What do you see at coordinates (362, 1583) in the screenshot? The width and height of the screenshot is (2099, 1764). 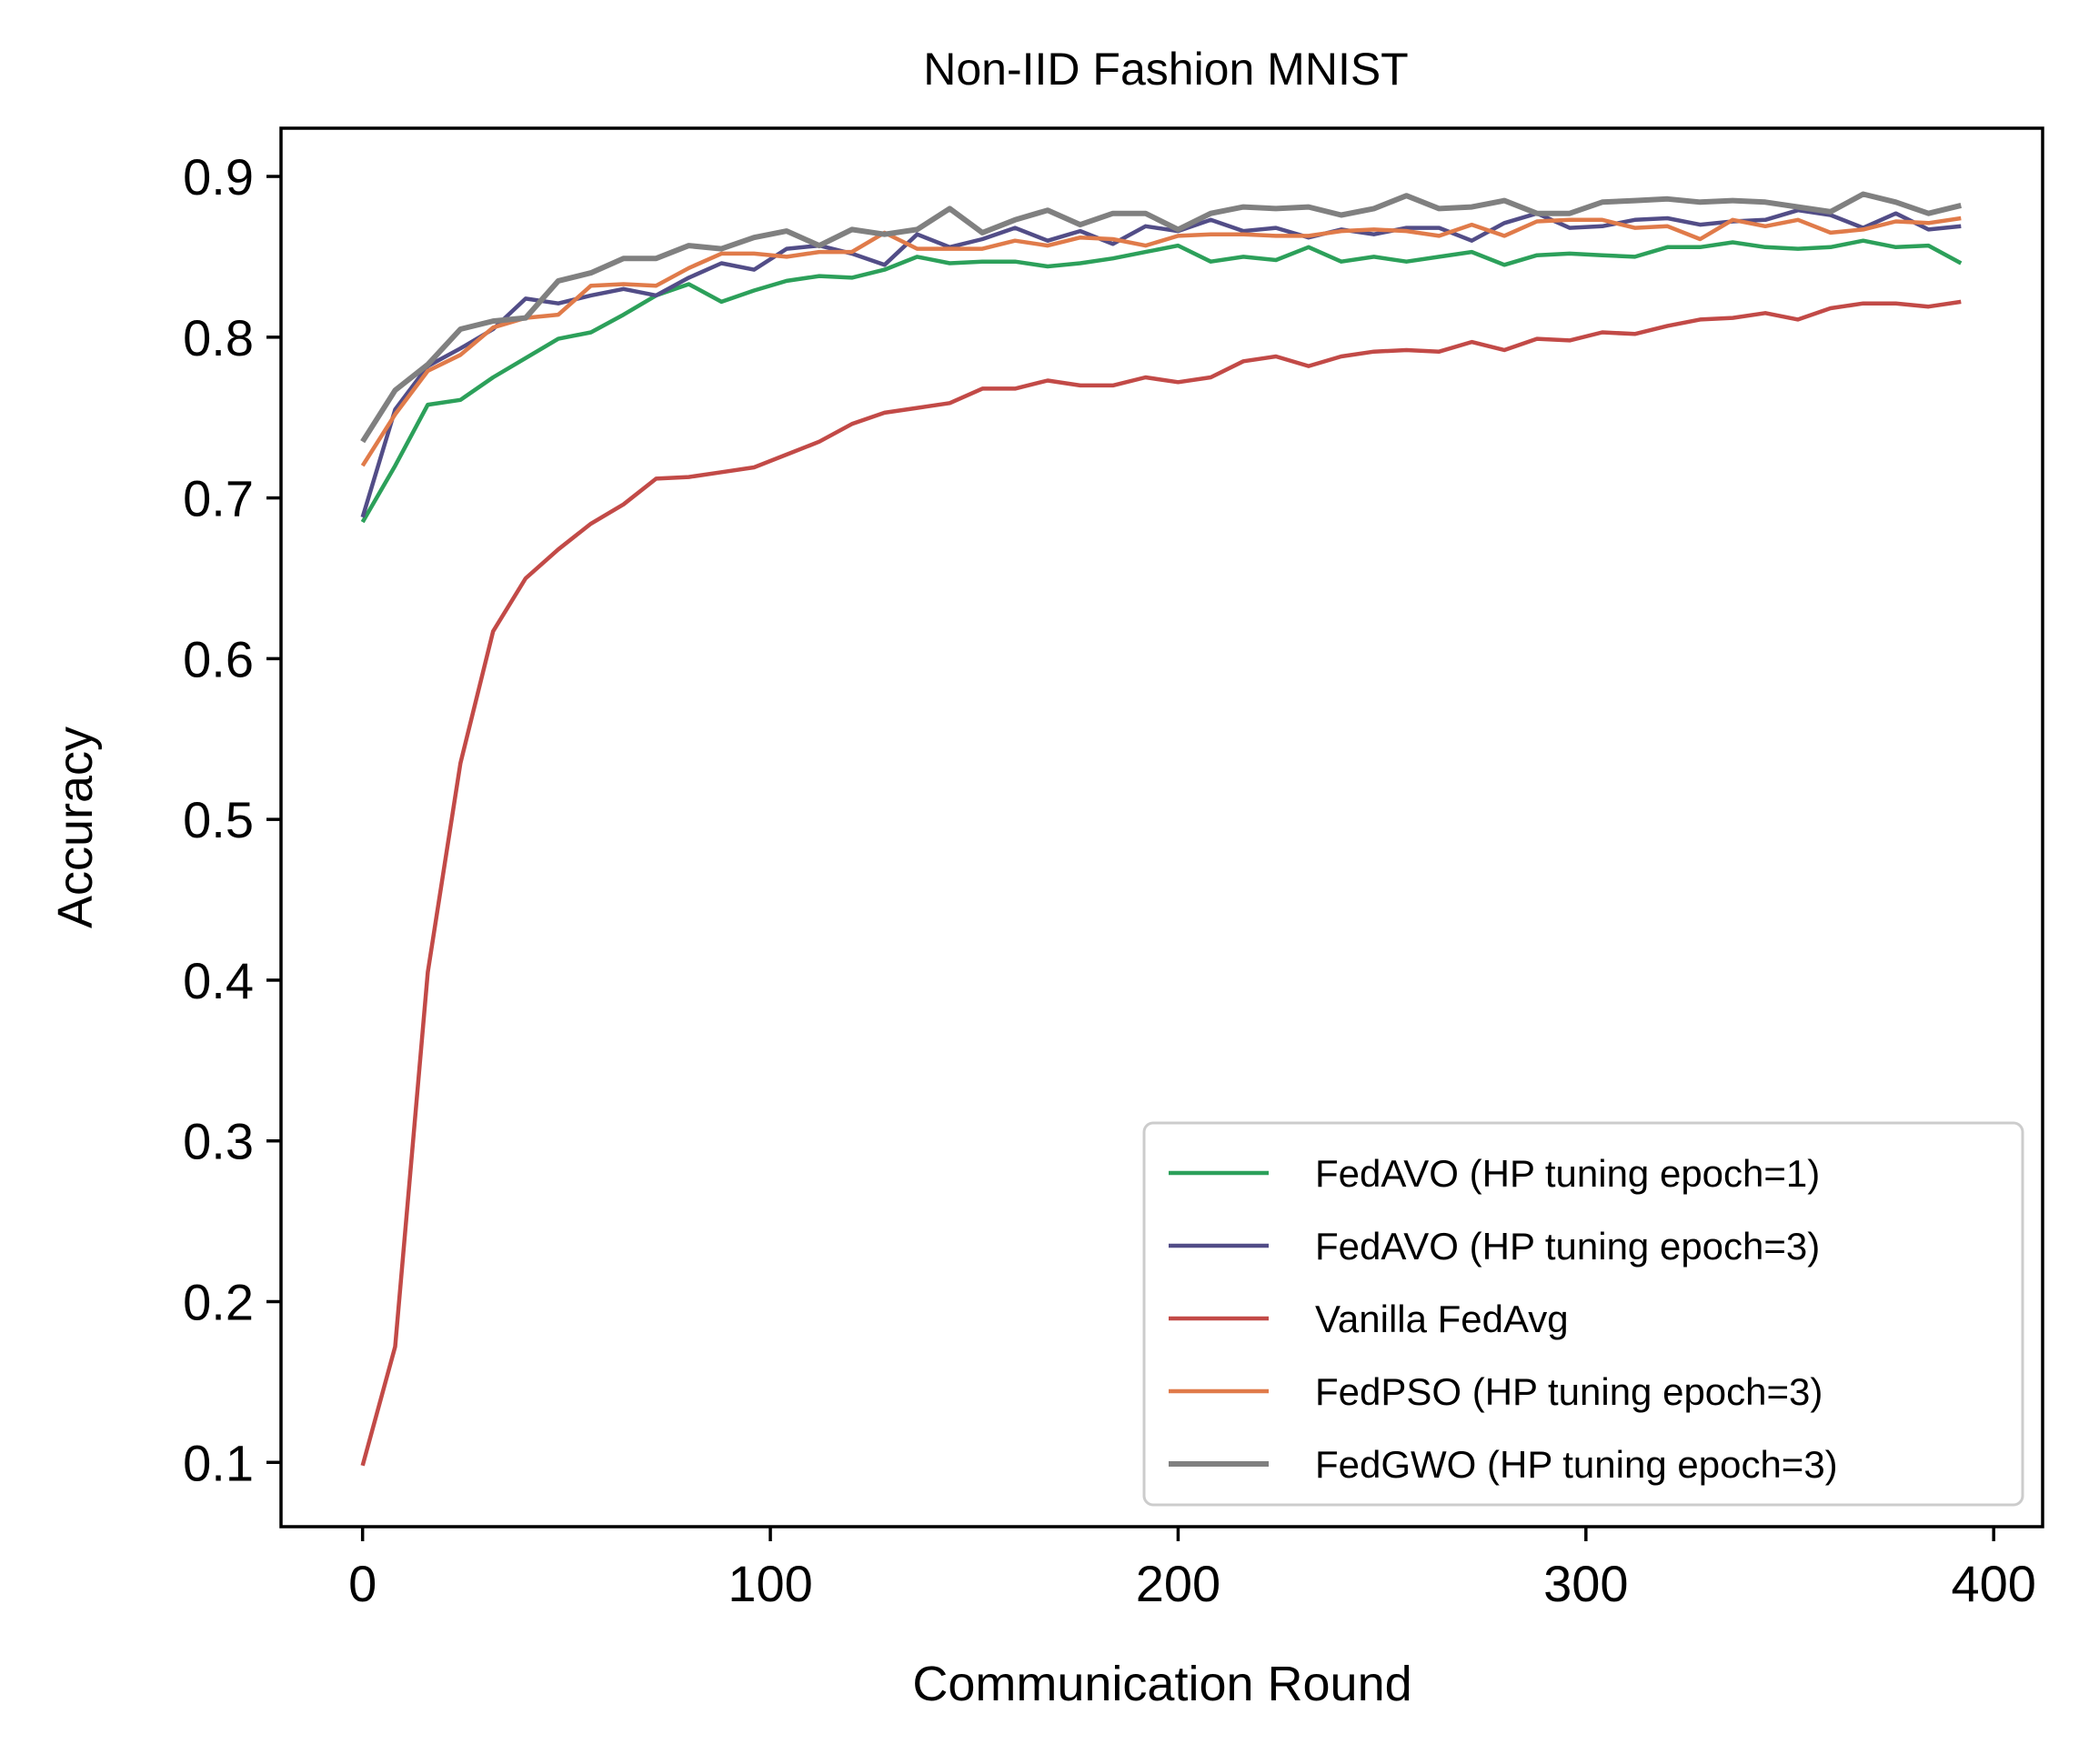 I see `x-tick-label: 0` at bounding box center [362, 1583].